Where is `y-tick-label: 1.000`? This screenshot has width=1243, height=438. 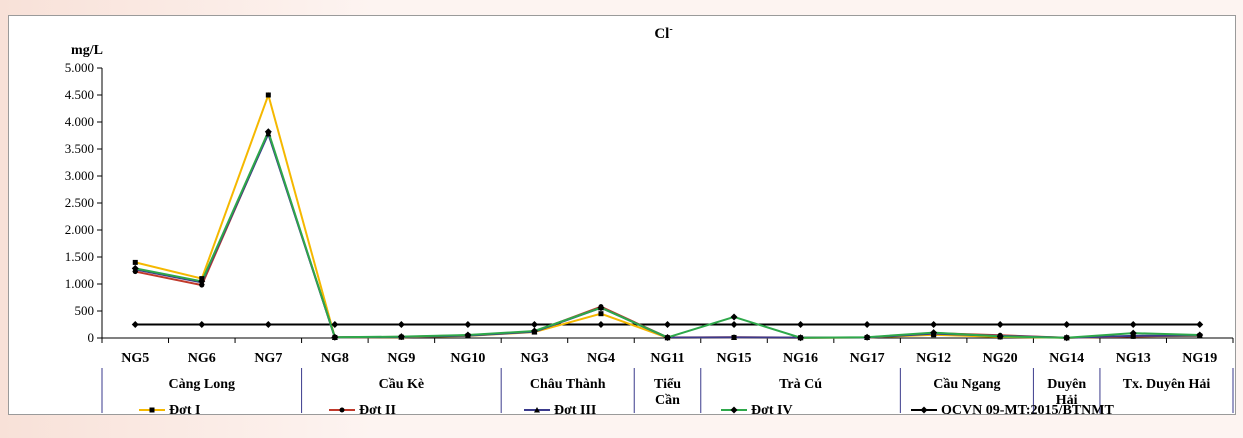
y-tick-label: 1.000 is located at coordinates (79, 283).